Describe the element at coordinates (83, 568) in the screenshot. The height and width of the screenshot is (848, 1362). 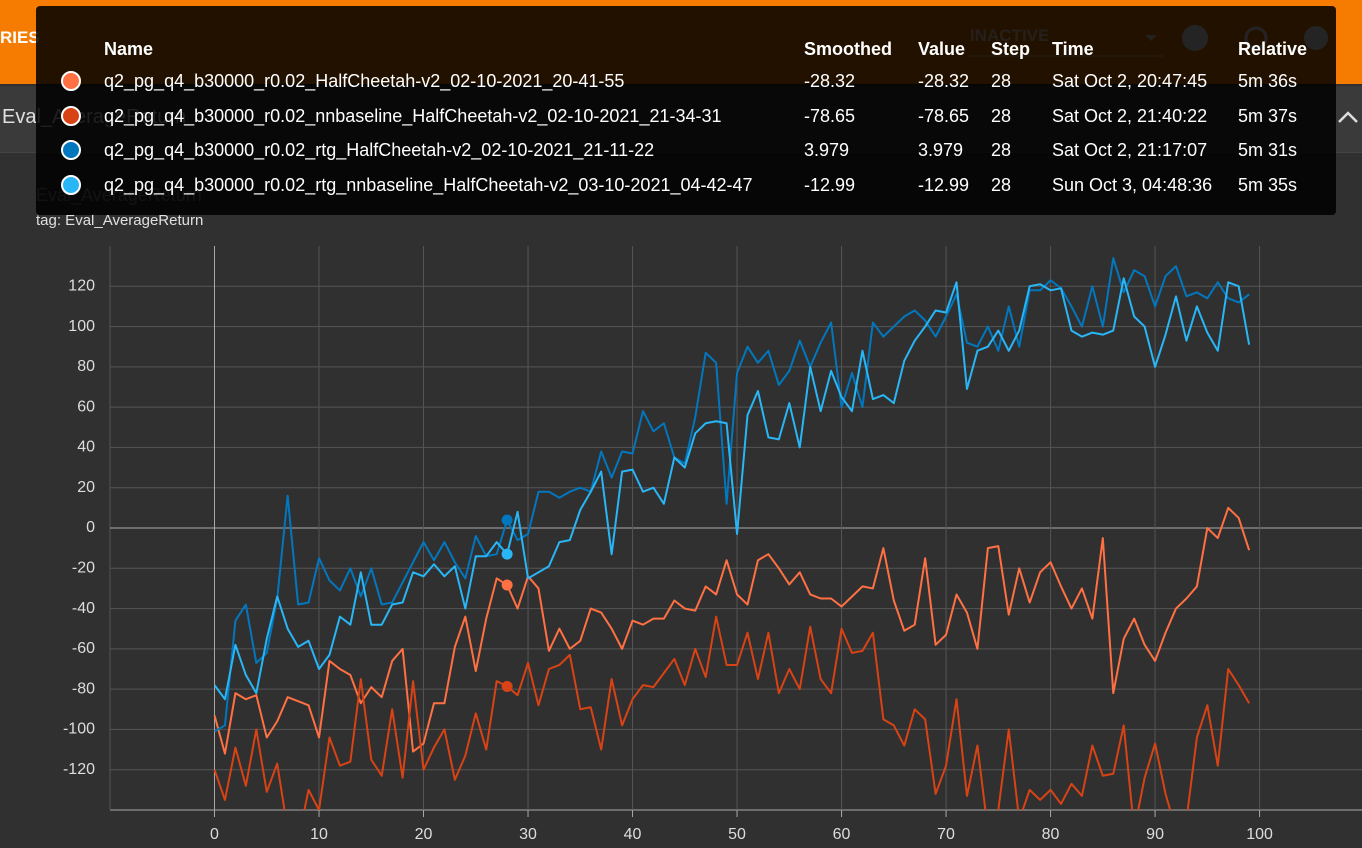
I see `y-tick-label: -20` at that location.